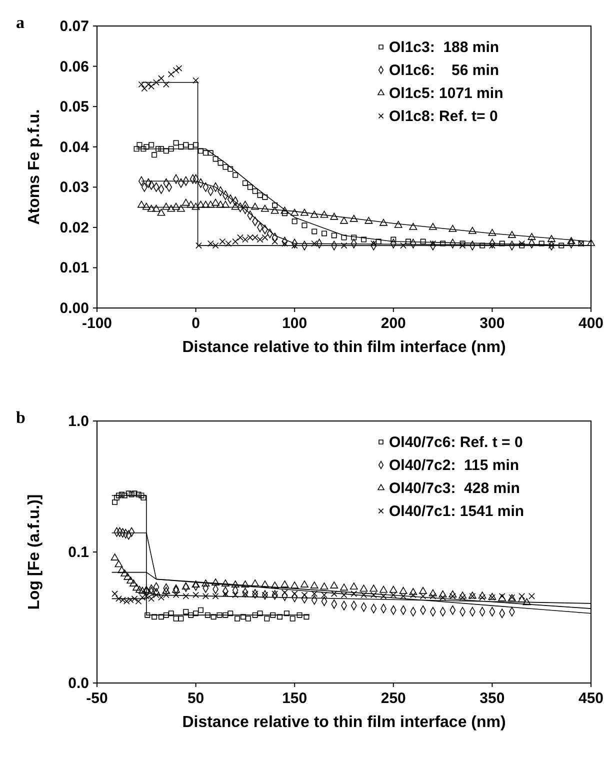 The image size is (614, 768). What do you see at coordinates (492, 698) in the screenshot?
I see `x-tick-label: 350` at bounding box center [492, 698].